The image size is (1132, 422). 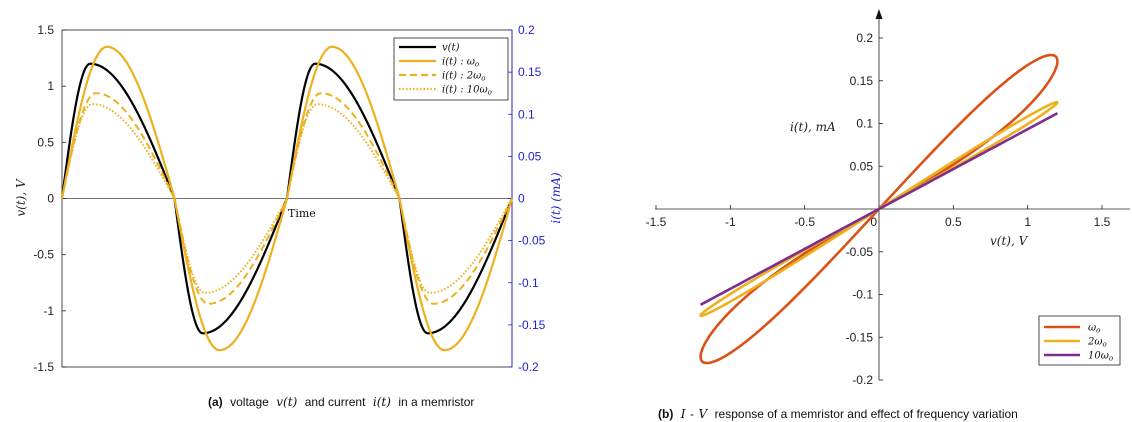 I want to click on a-legend-label: i(t) : 10ωo, so click(x=467, y=91).